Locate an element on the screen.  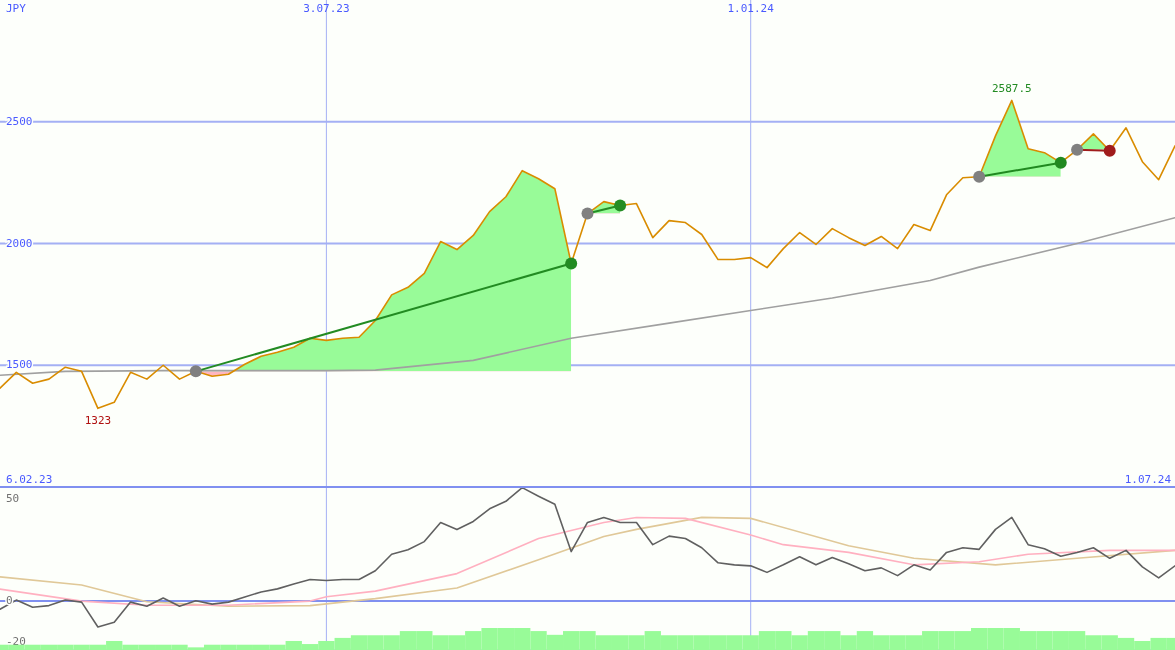
y-tick-label: 50 is located at coordinates (13, 499).